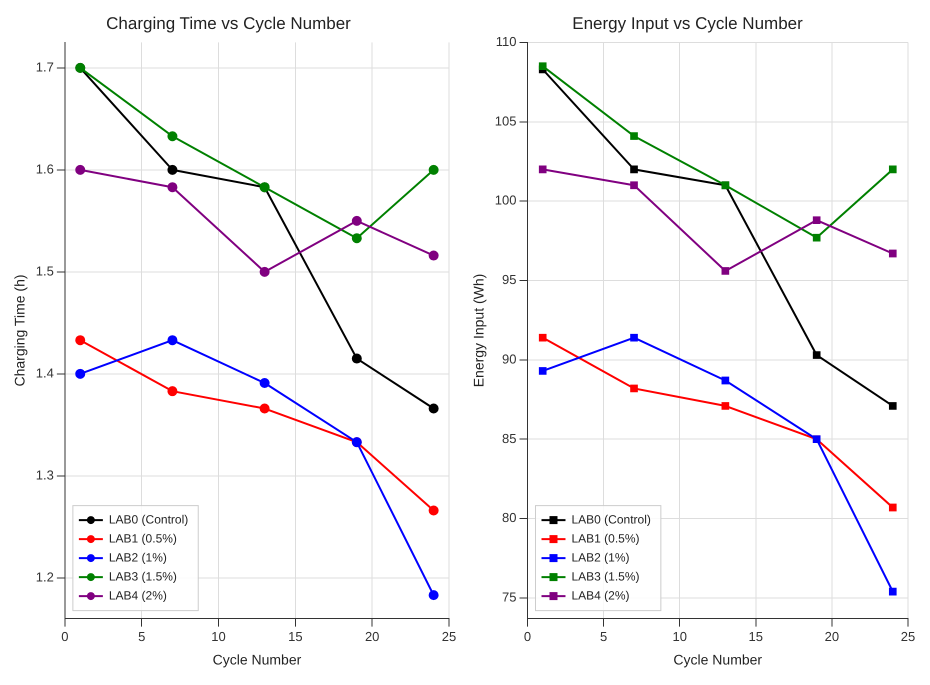 The width and height of the screenshot is (930, 685). Describe the element at coordinates (505, 200) in the screenshot. I see `y-tick-label: 100` at that location.